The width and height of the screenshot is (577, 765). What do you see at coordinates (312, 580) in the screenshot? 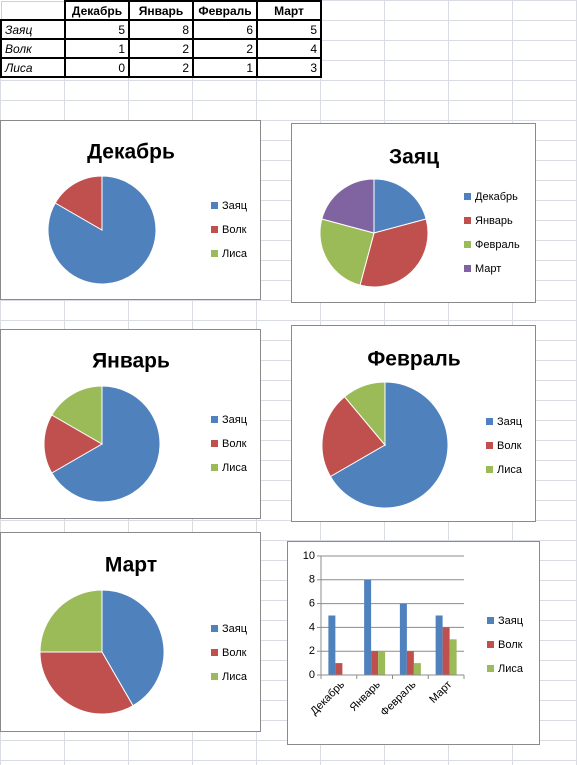
I see `y-tick-label: 8` at bounding box center [312, 580].